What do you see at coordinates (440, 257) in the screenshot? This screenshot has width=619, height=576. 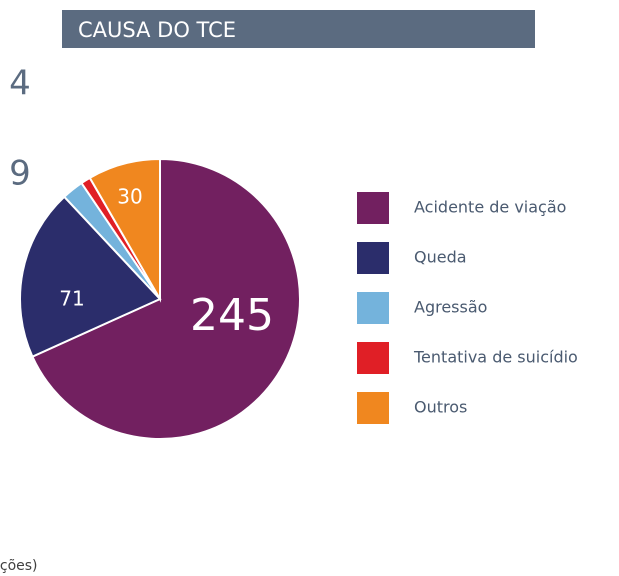 I see `legend-label: Queda` at bounding box center [440, 257].